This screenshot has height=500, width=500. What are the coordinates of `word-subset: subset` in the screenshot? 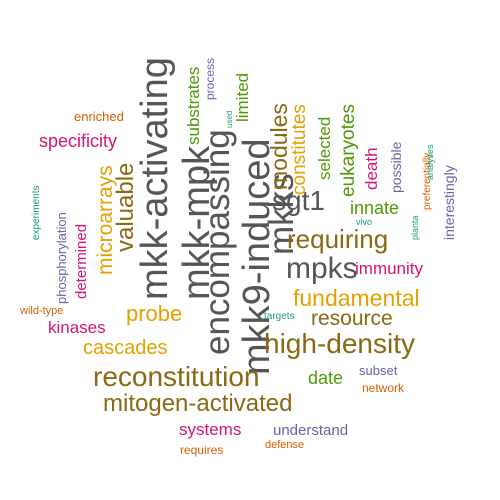 It's located at (378, 370).